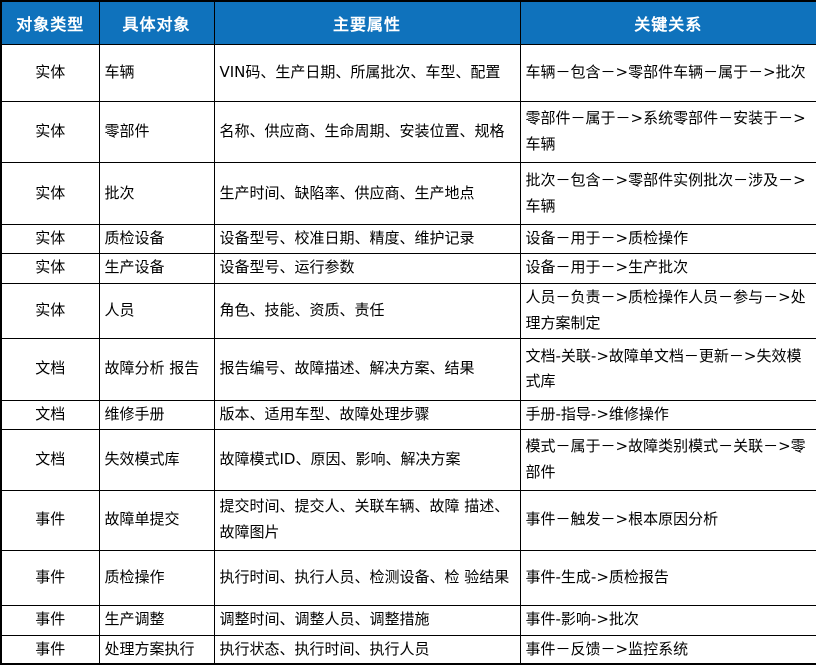 This screenshot has width=816, height=665. What do you see at coordinates (667, 193) in the screenshot?
I see `cell-key-relations: 批次－包含－>零部件实例批次－涉及－>车辆` at bounding box center [667, 193].